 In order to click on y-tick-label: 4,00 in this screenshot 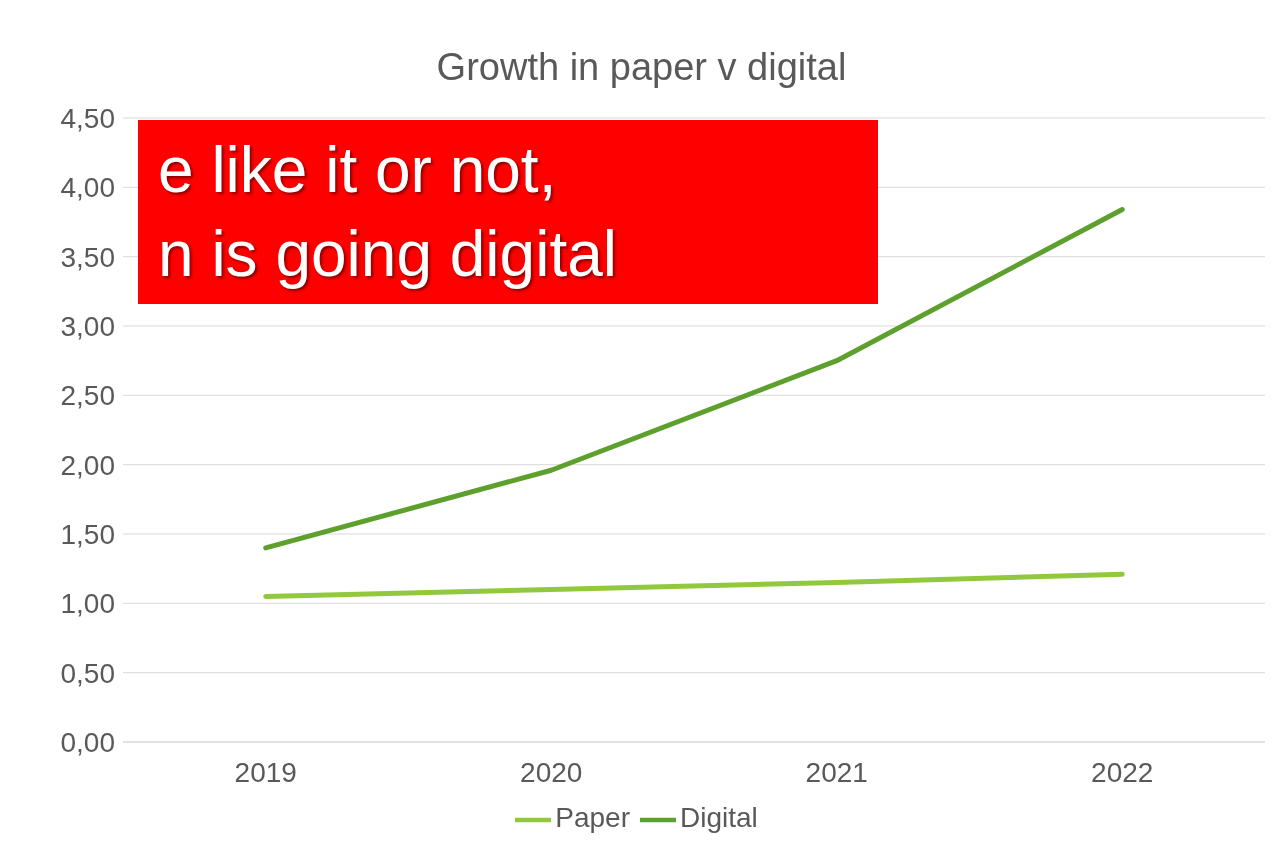, I will do `click(87, 188)`.